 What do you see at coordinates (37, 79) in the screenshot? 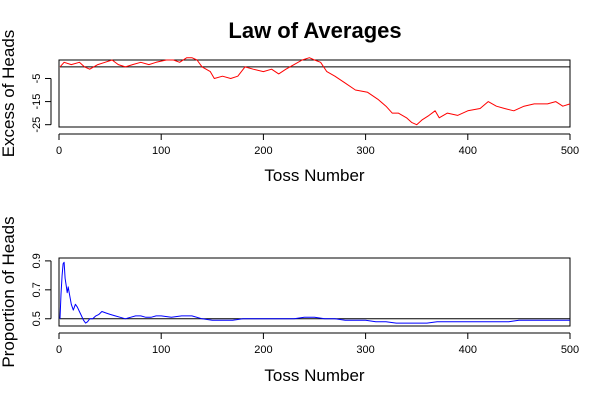
I see `y-tick-label: -5` at bounding box center [37, 79].